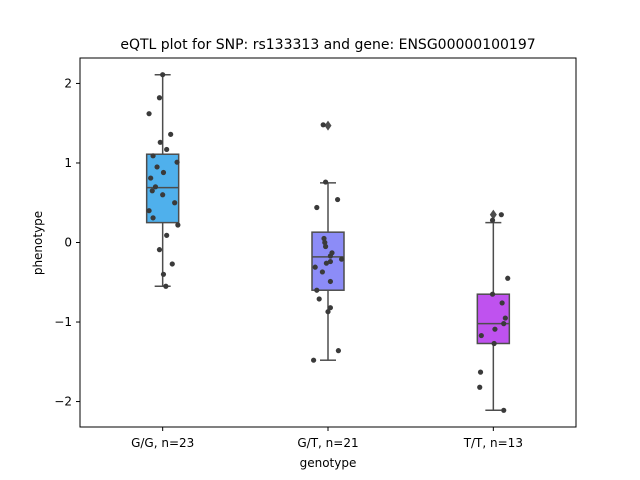 Image resolution: width=640 pixels, height=480 pixels. What do you see at coordinates (38, 243) in the screenshot?
I see `y-axis-label: phenotype` at bounding box center [38, 243].